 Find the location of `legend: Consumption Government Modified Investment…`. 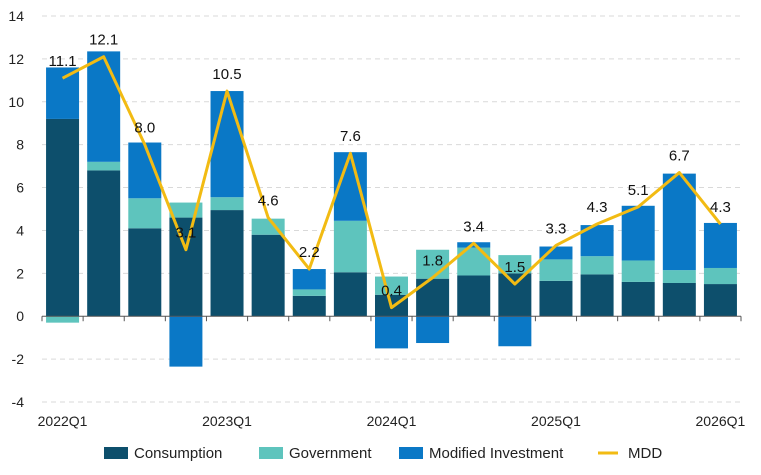

legend: Consumption Government Modified Investment… is located at coordinates (383, 453).